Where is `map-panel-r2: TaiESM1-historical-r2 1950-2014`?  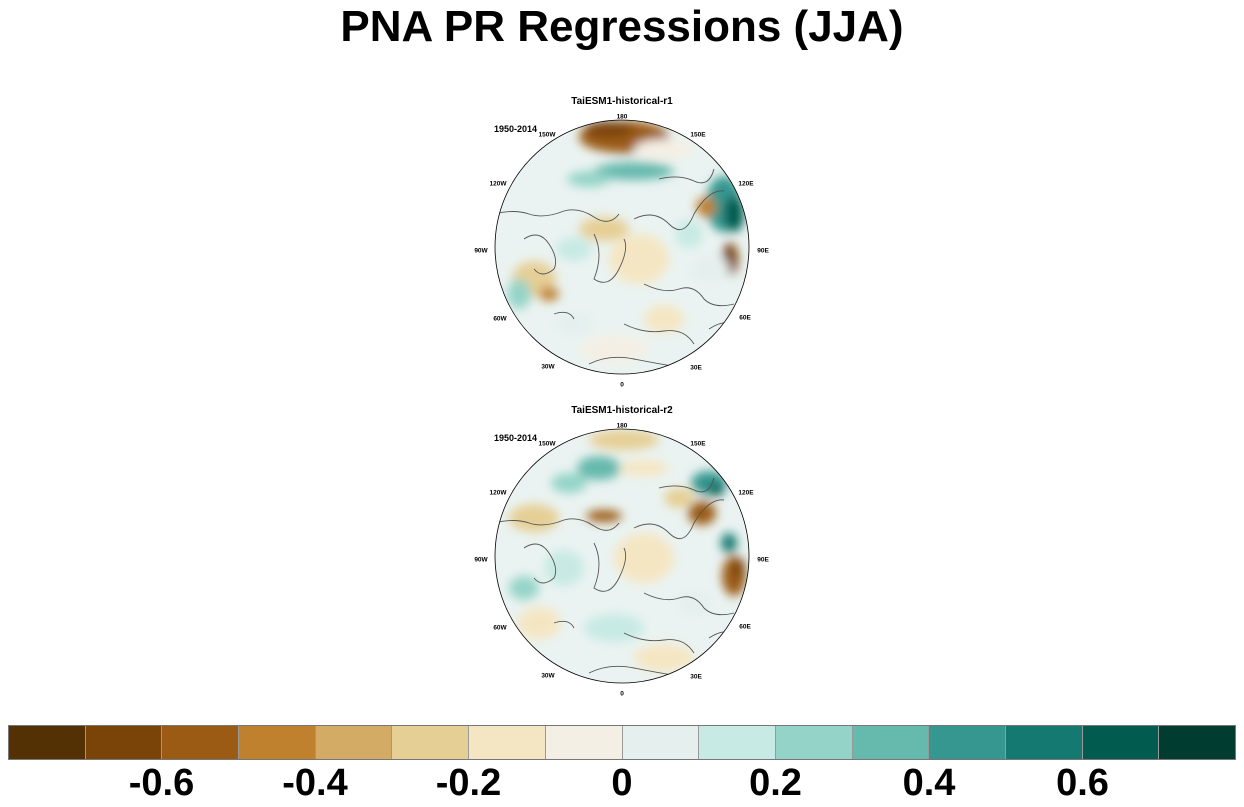
map-panel-r2: TaiESM1-historical-r2 1950-2014 is located at coordinates (622, 555).